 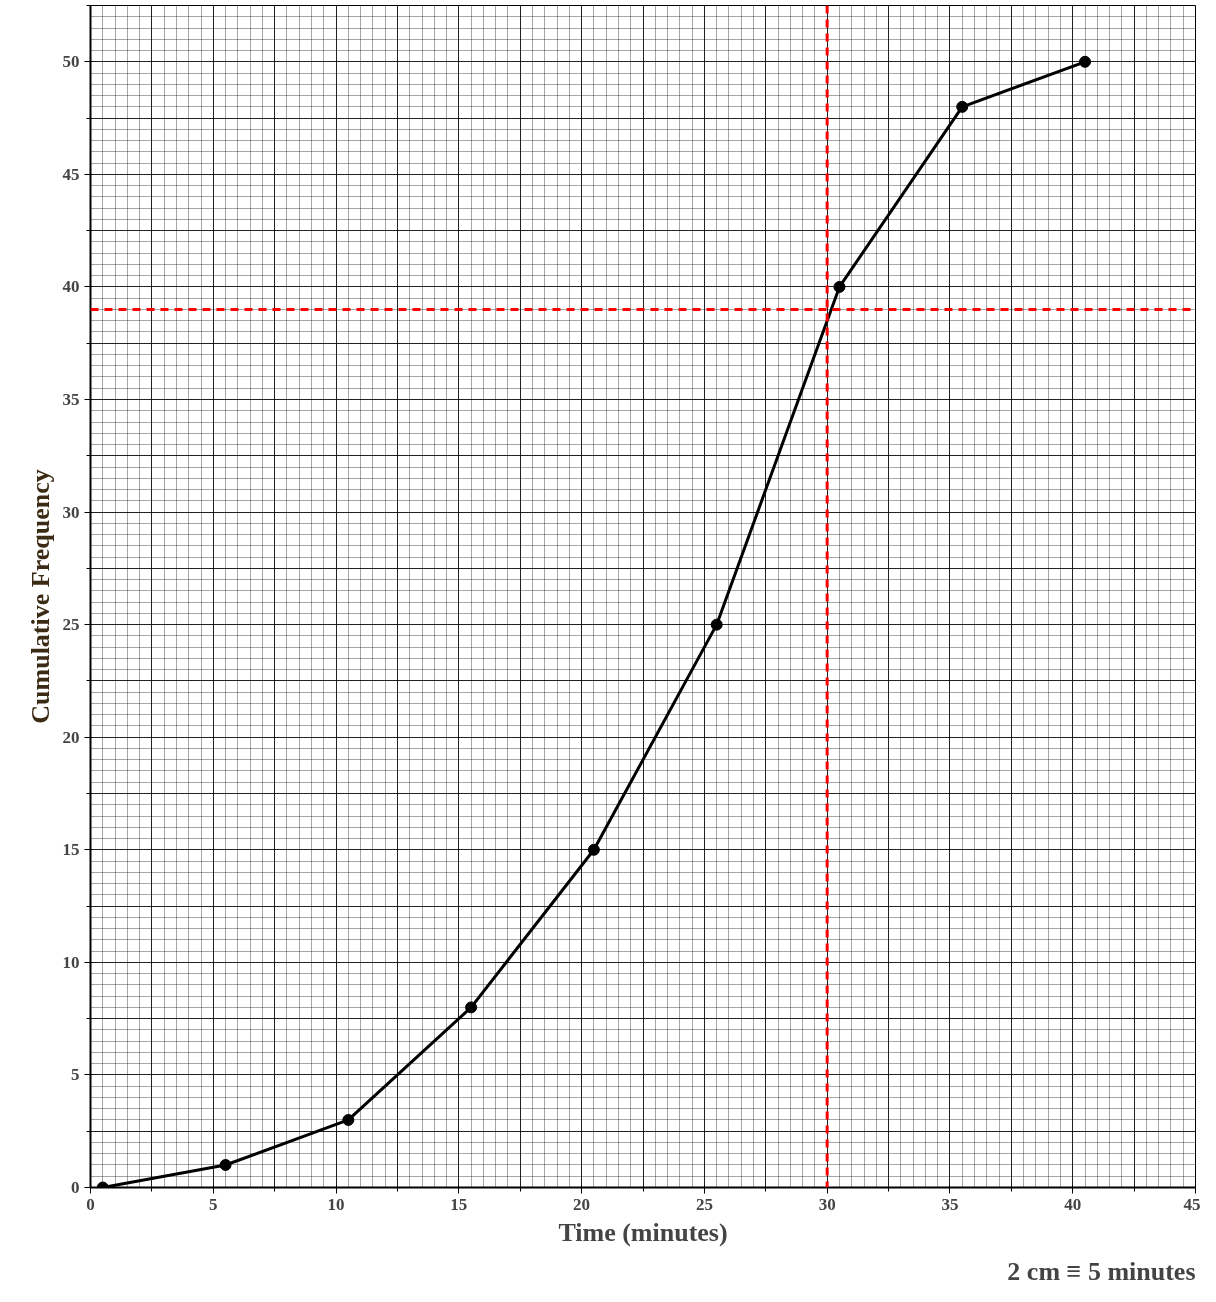 I want to click on y-tick-label: 50, so click(x=71, y=62).